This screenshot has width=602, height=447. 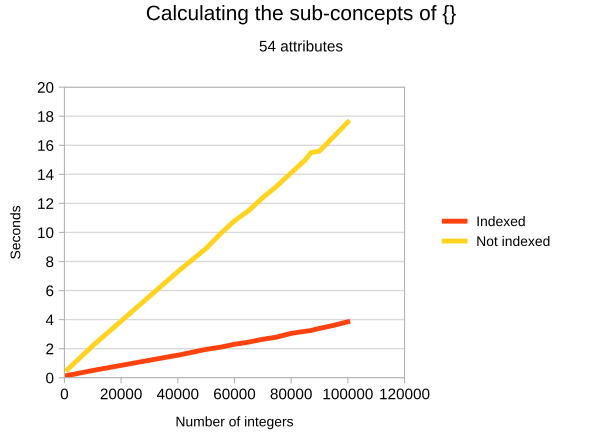 What do you see at coordinates (50, 378) in the screenshot?
I see `y-tick-label: 0` at bounding box center [50, 378].